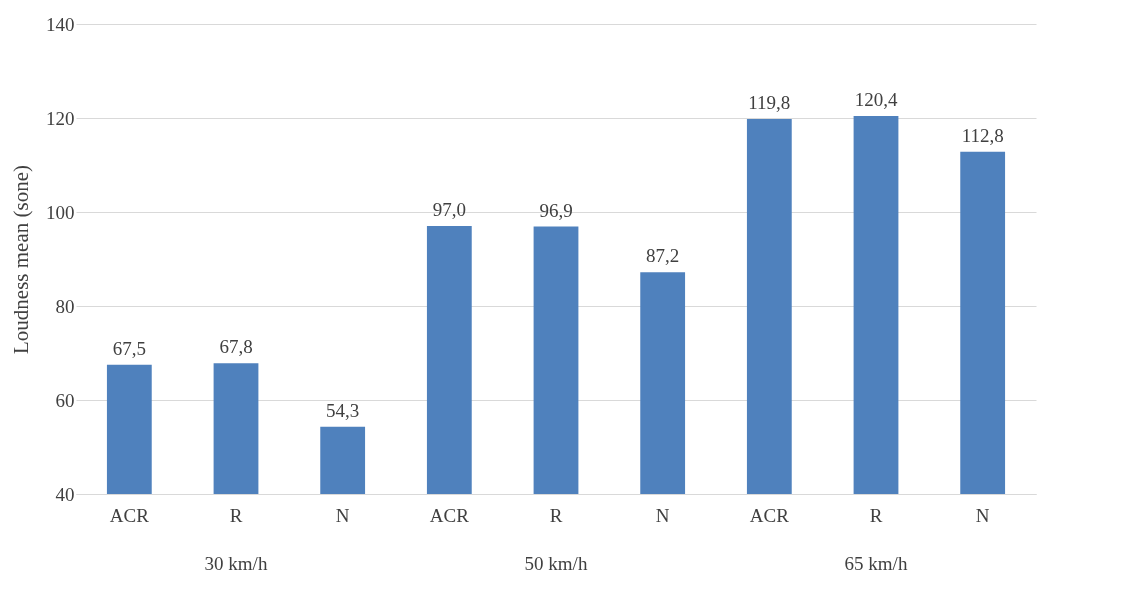  Describe the element at coordinates (236, 347) in the screenshot. I see `data-label: 67,8` at that location.